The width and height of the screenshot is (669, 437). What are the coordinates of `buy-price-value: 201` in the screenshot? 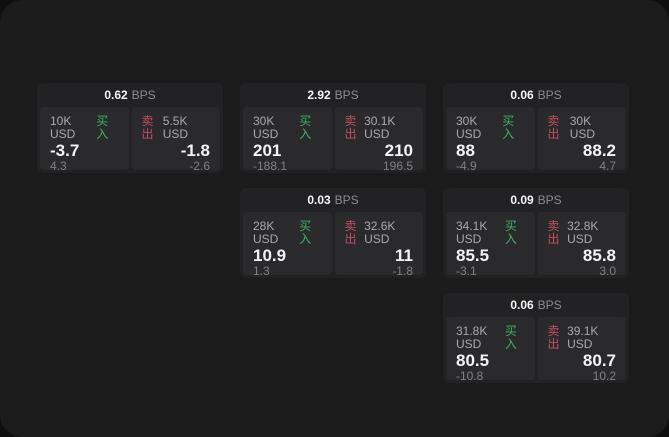 It's located at (267, 150).